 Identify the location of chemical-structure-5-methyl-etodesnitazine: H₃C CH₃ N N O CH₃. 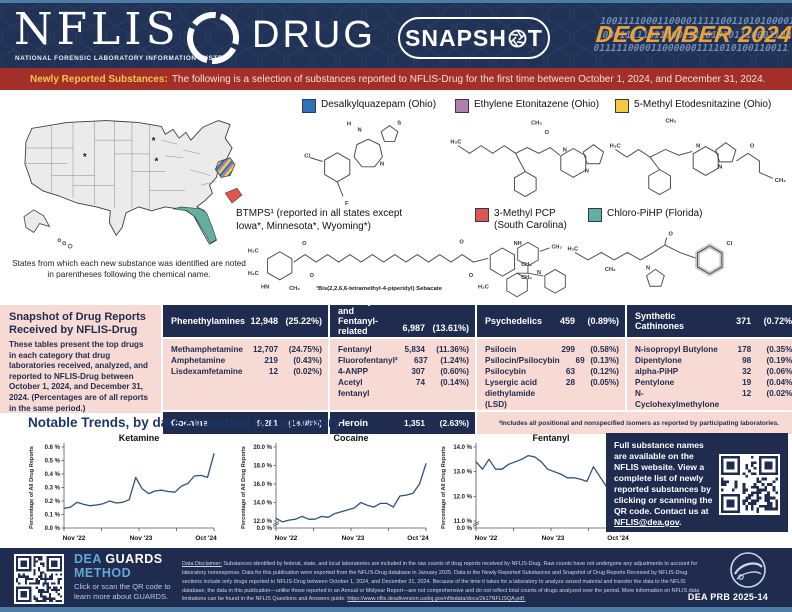
(698, 157).